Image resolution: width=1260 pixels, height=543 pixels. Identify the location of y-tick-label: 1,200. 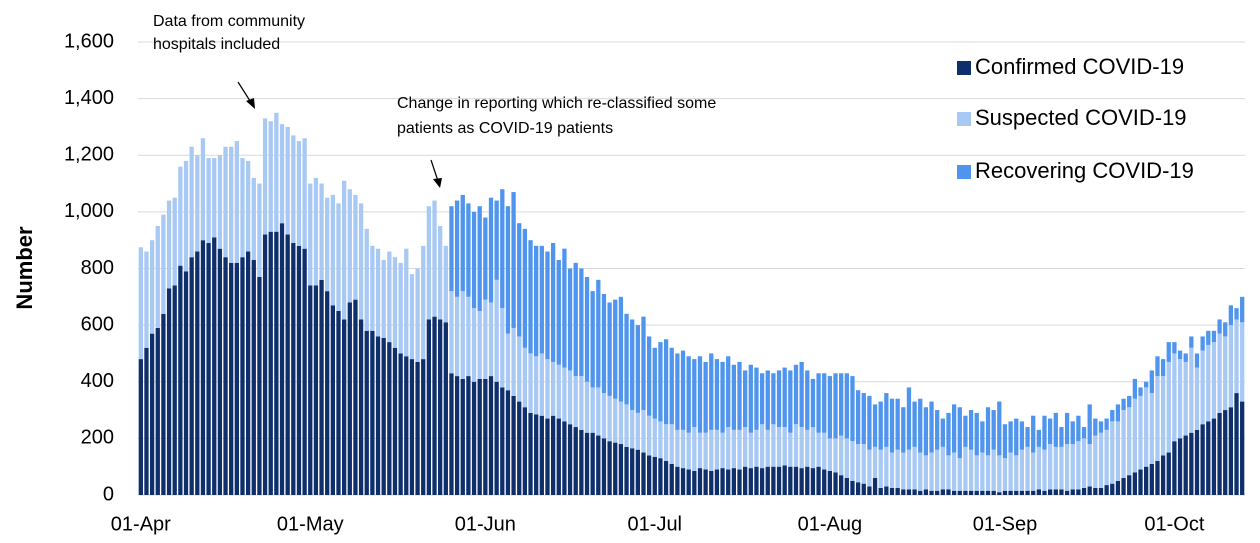
(89, 155).